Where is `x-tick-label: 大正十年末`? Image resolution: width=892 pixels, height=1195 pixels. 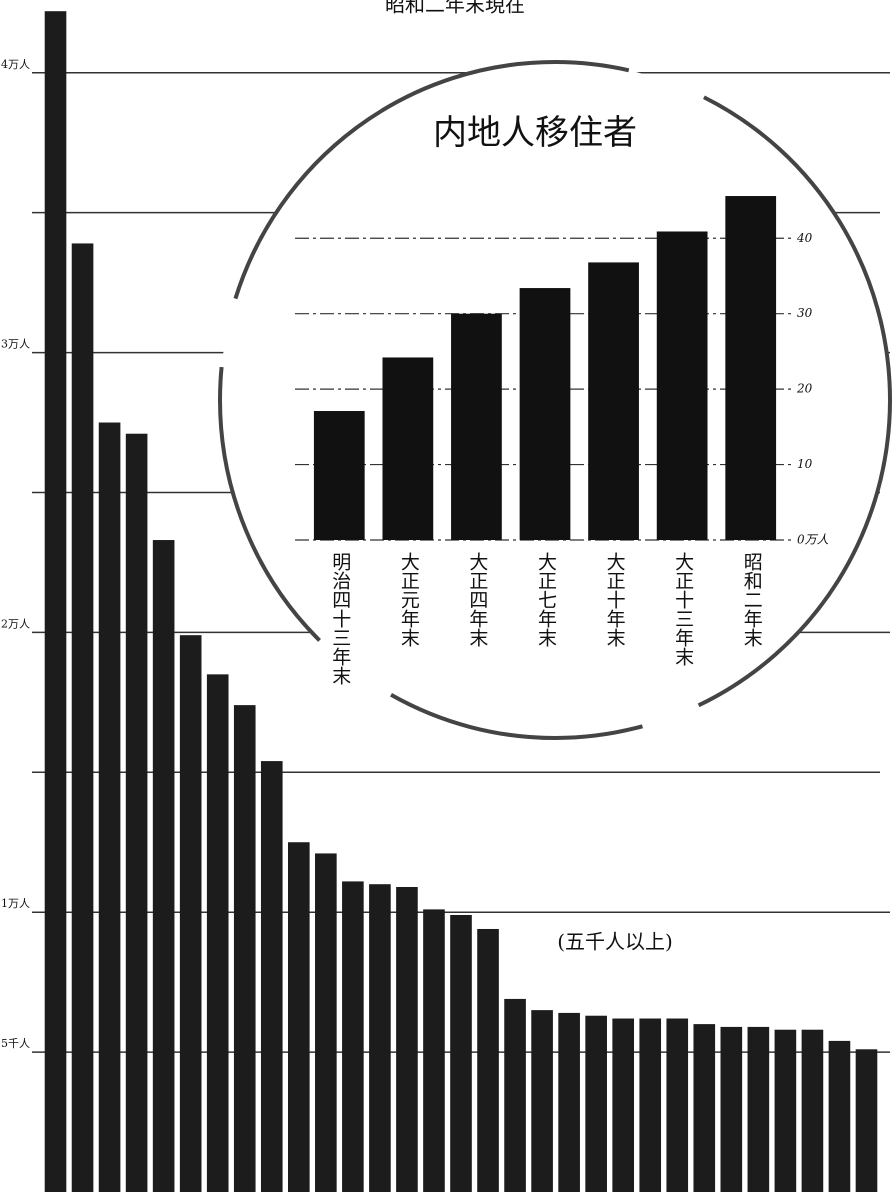 x-tick-label: 大正十年末 is located at coordinates (615, 599).